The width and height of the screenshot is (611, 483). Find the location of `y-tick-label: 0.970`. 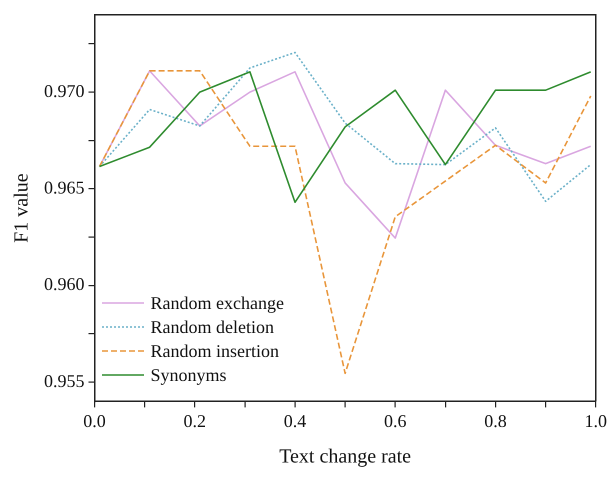

y-tick-label: 0.970 is located at coordinates (64, 90).